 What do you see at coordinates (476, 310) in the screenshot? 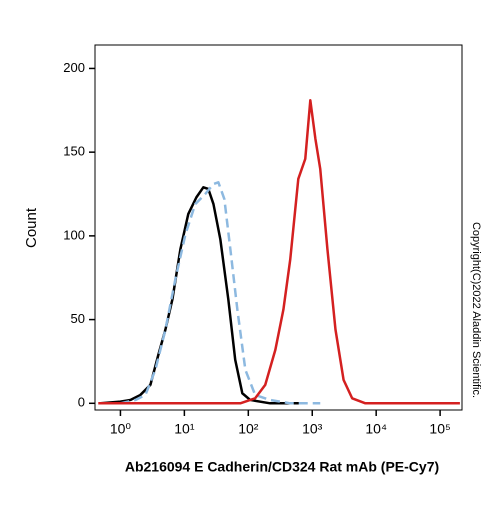
I see `copyright: Copyright(C)2022 Aladdin Scientific.` at bounding box center [476, 310].